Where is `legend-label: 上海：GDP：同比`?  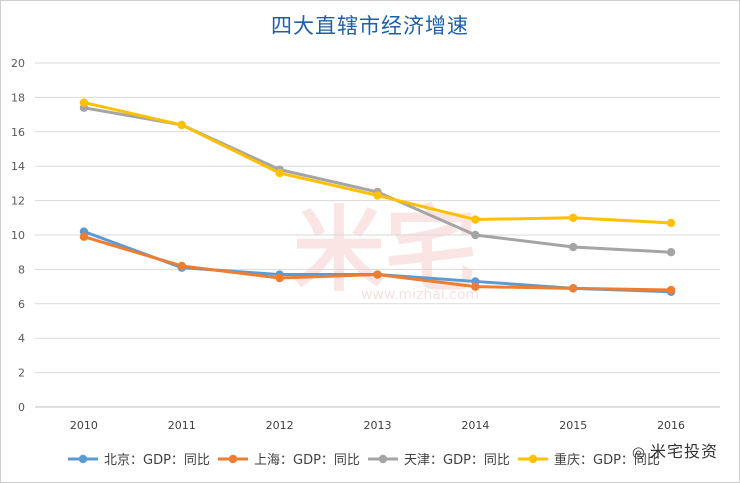
legend-label: 上海：GDP：同比 is located at coordinates (307, 460).